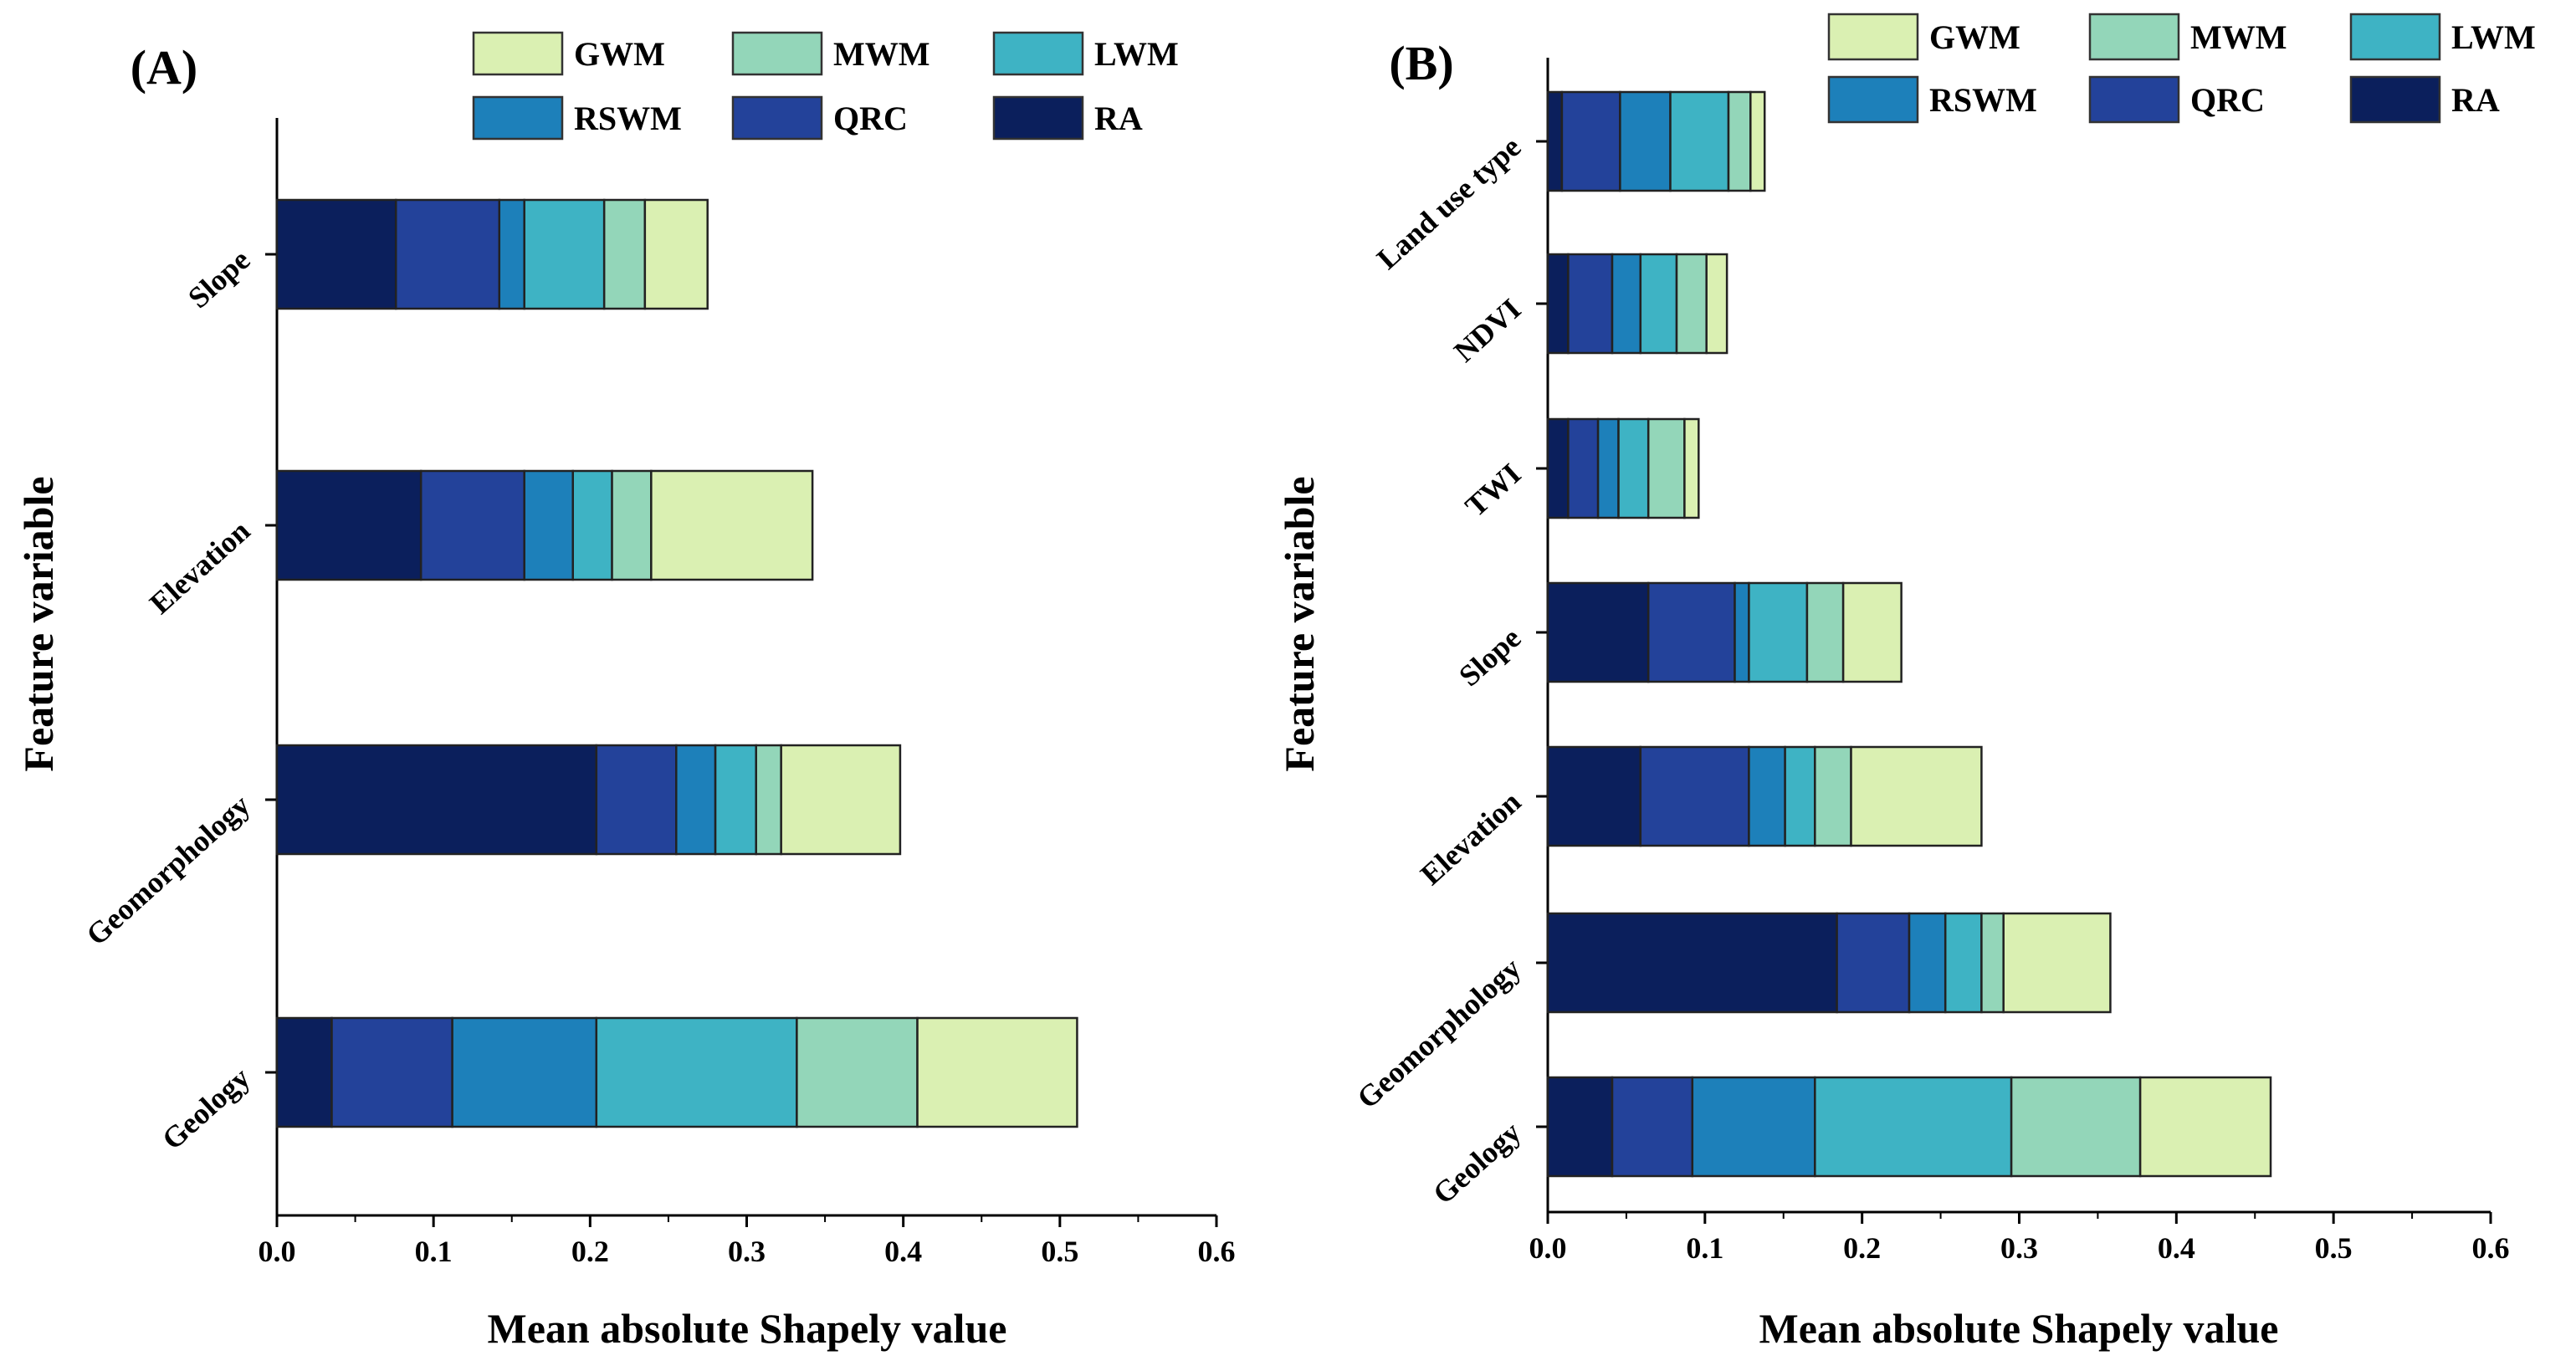 This screenshot has width=2576, height=1371. Describe the element at coordinates (620, 54) in the screenshot. I see `legend-label-gwm: GWM` at that location.